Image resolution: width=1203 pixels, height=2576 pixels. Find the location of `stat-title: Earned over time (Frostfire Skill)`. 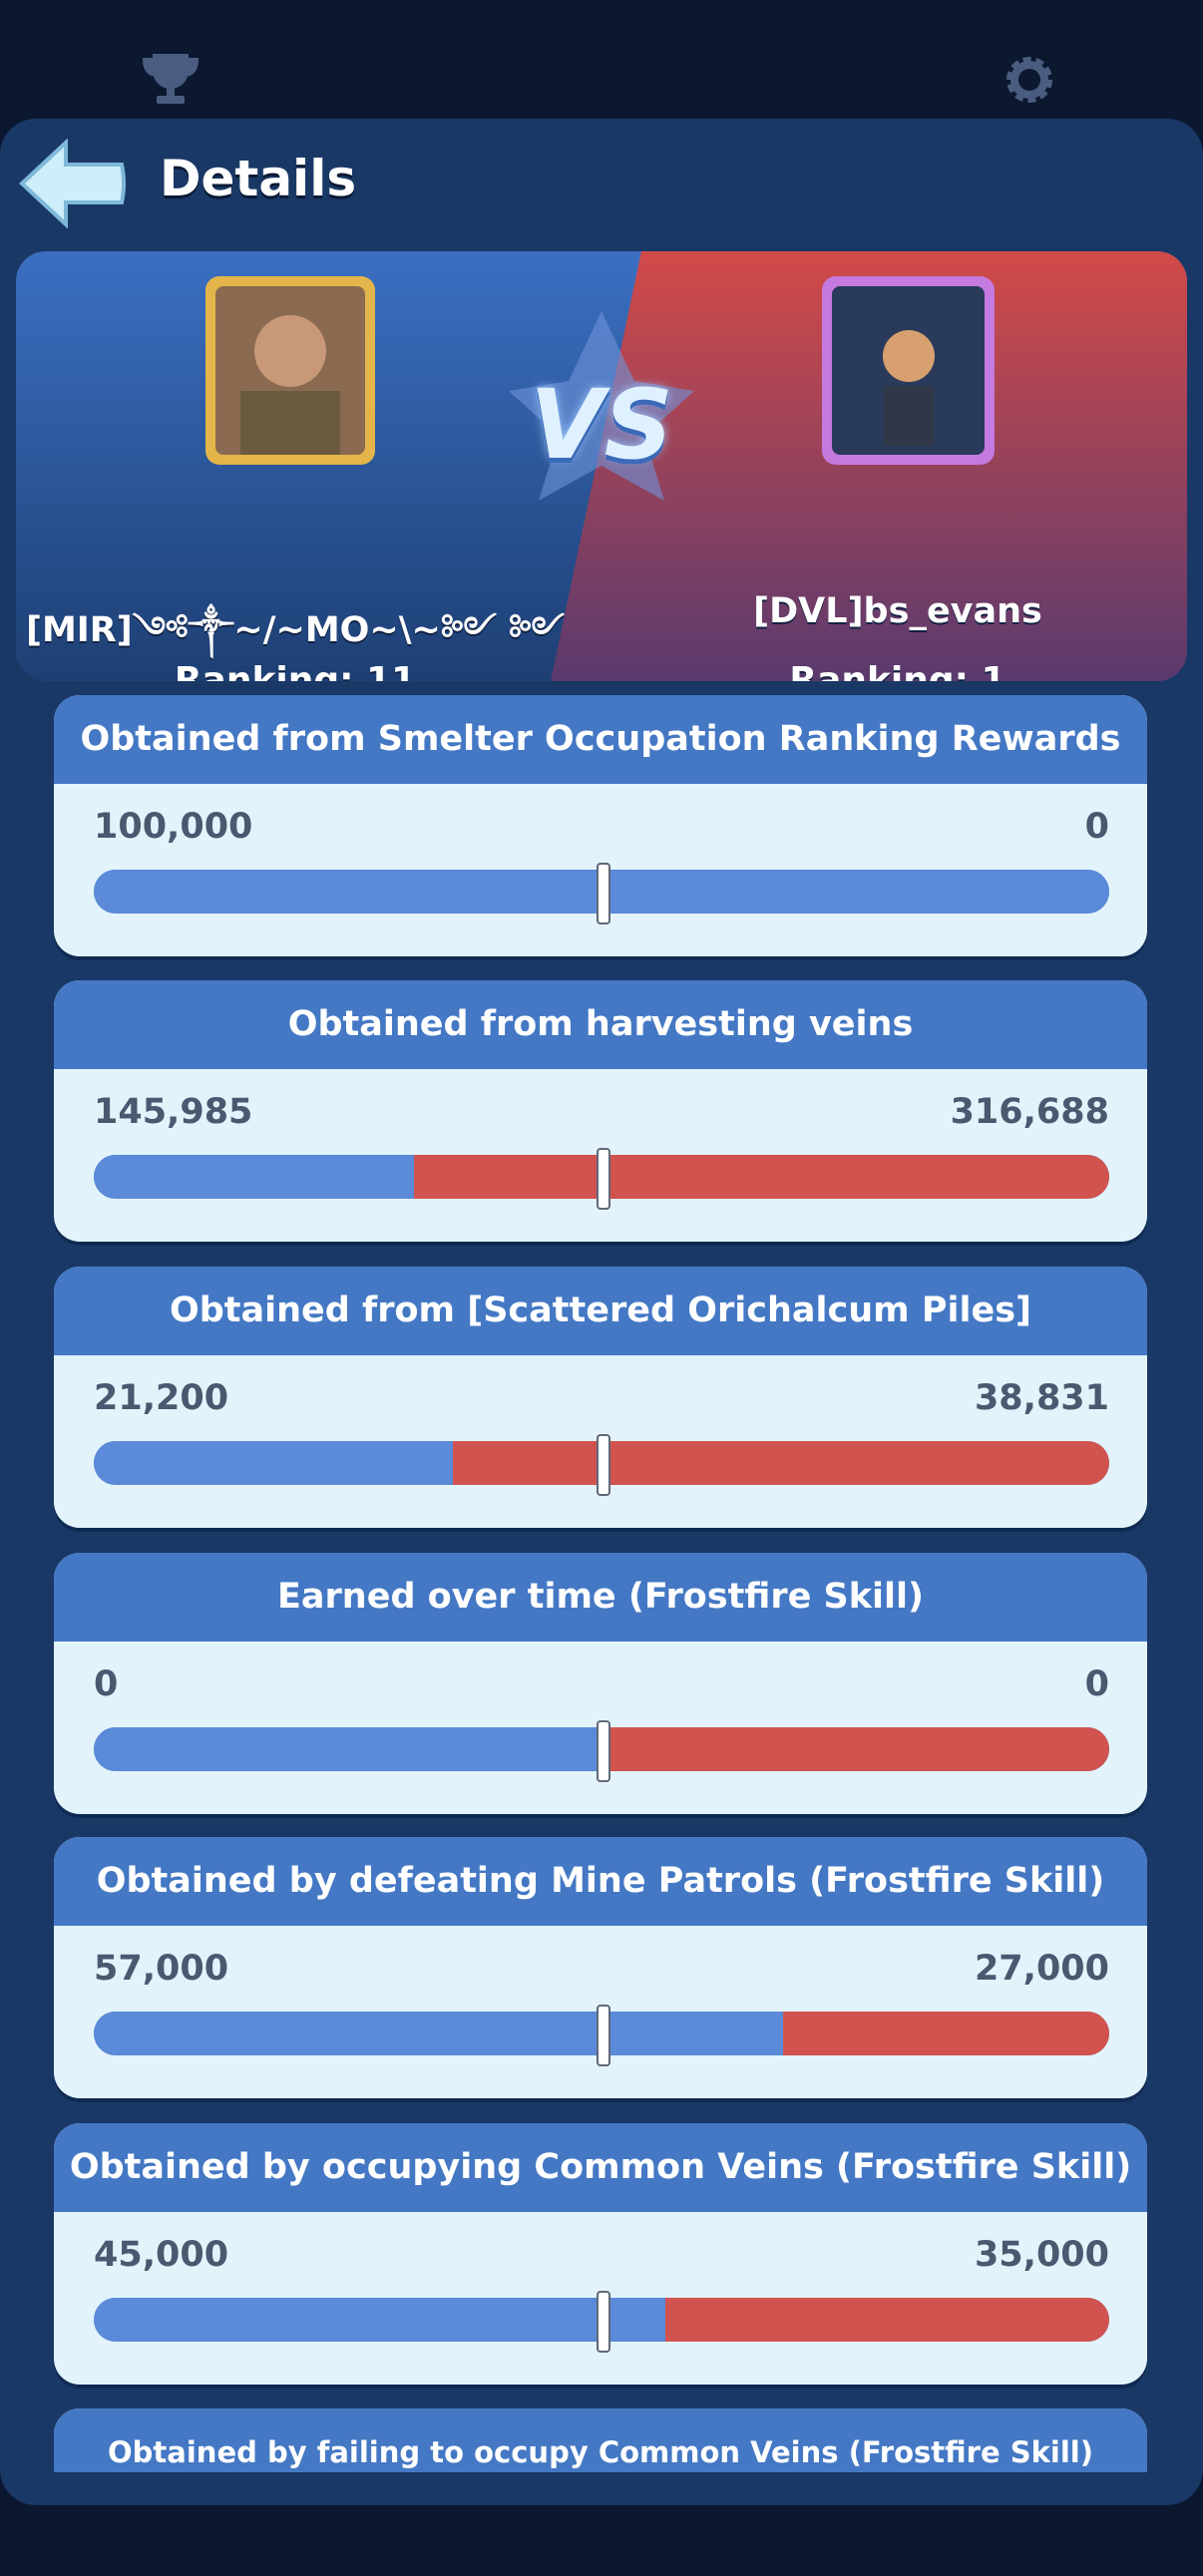

stat-title: Earned over time (Frostfire Skill) is located at coordinates (600, 1597).